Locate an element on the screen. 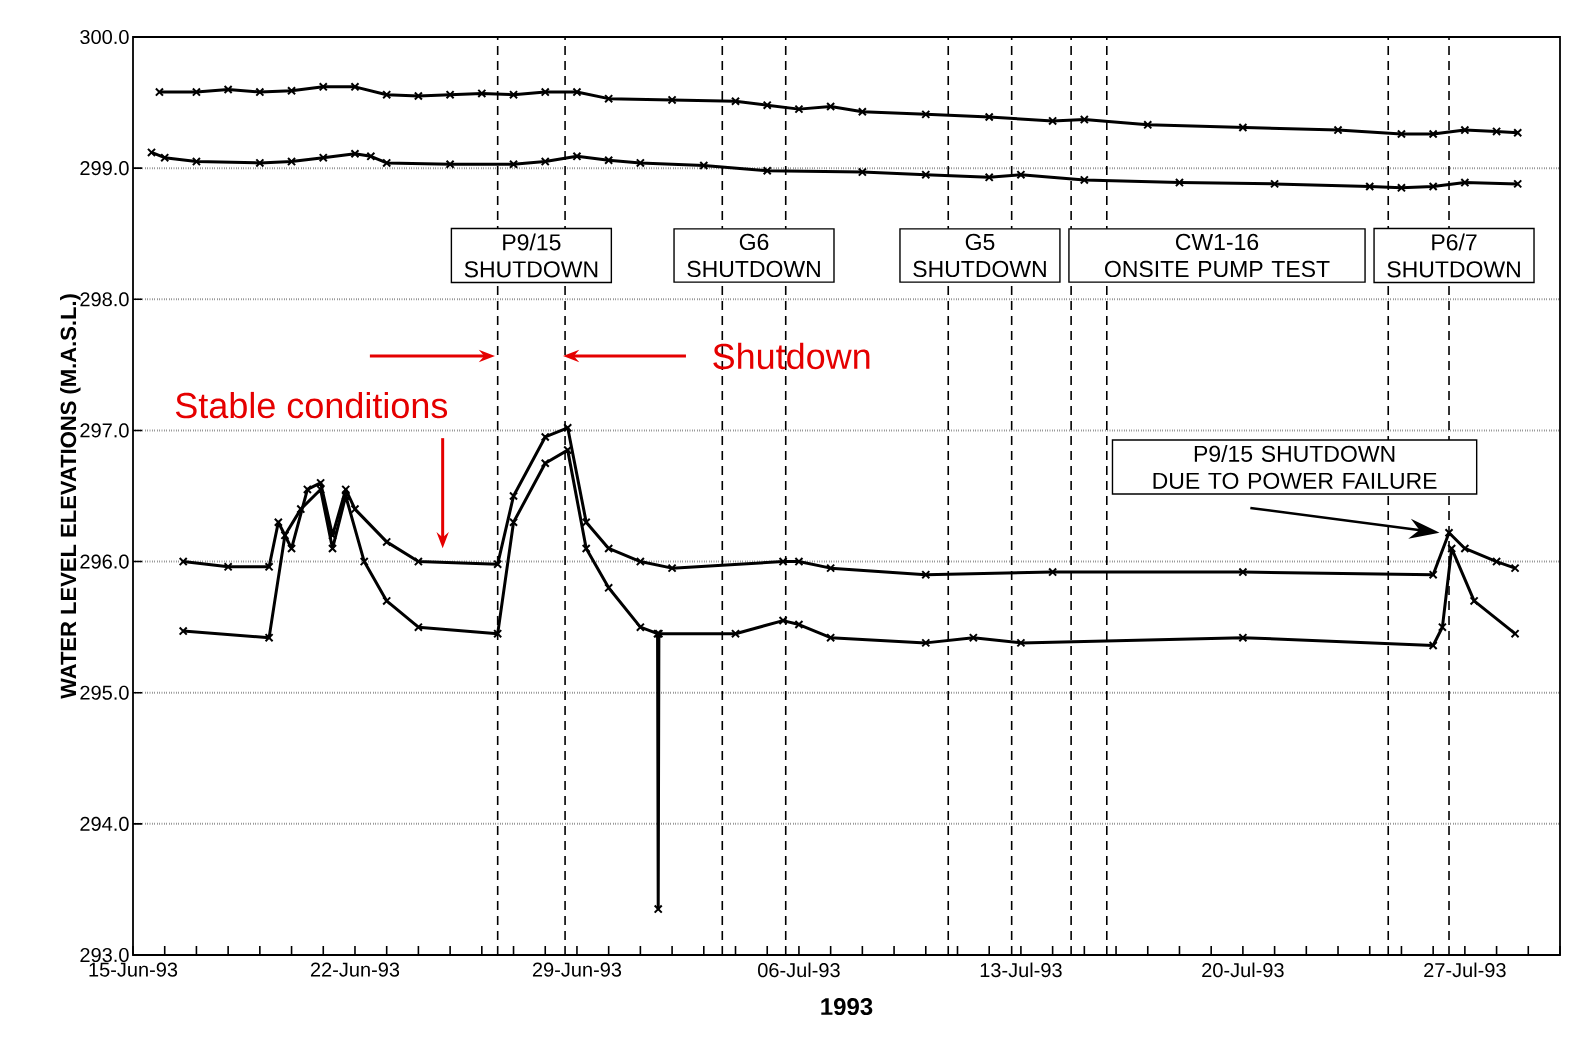 The image size is (1580, 1058). y-tick-label: 293.0 is located at coordinates (104, 955).